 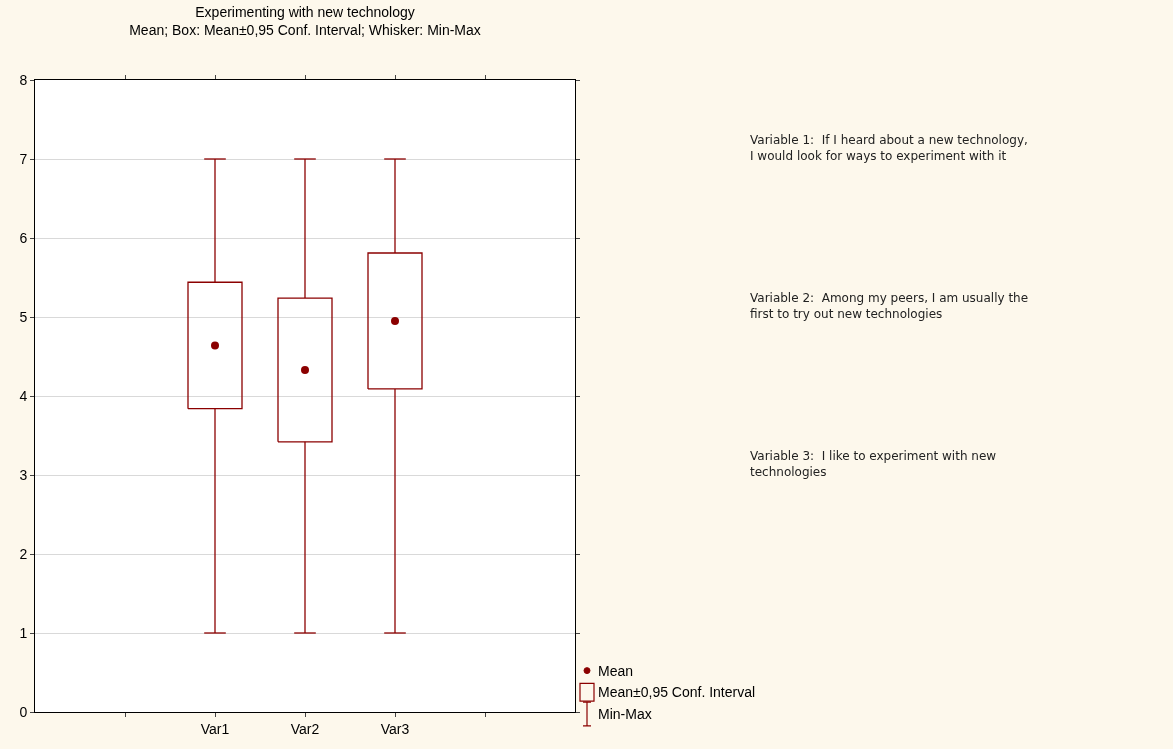 What do you see at coordinates (215, 728) in the screenshot?
I see `x-tick-label: Var1` at bounding box center [215, 728].